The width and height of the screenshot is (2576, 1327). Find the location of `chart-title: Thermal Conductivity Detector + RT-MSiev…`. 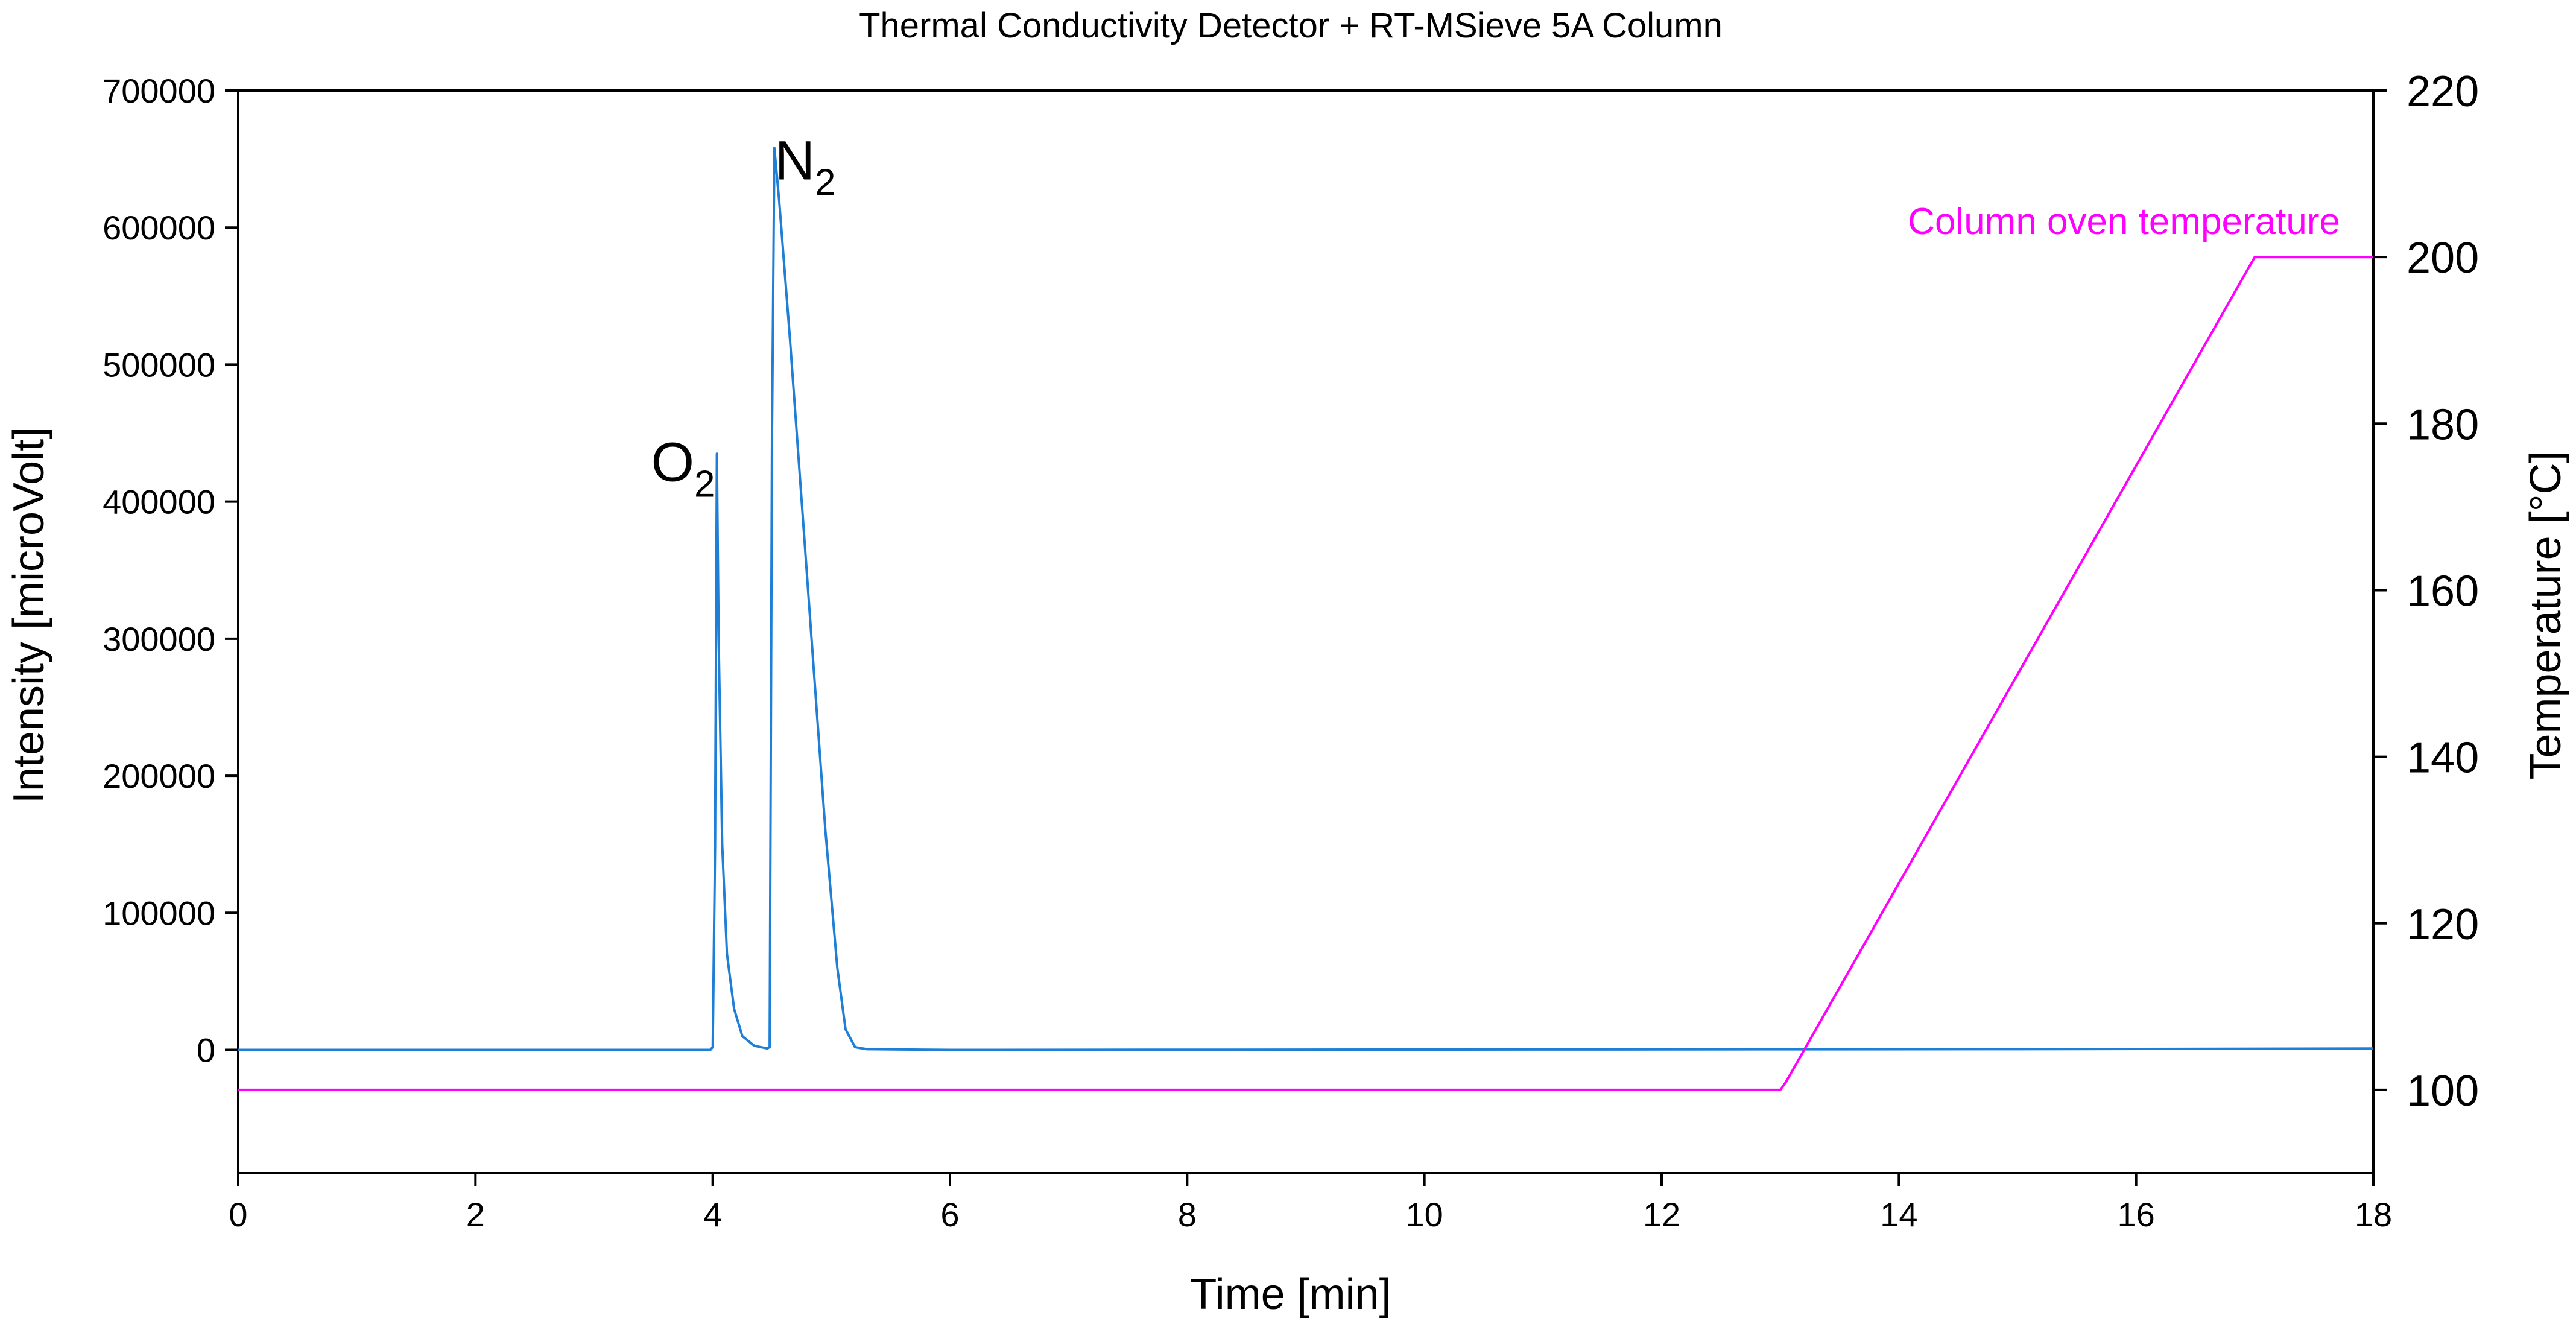

chart-title: Thermal Conductivity Detector + RT-MSiev… is located at coordinates (1291, 25).